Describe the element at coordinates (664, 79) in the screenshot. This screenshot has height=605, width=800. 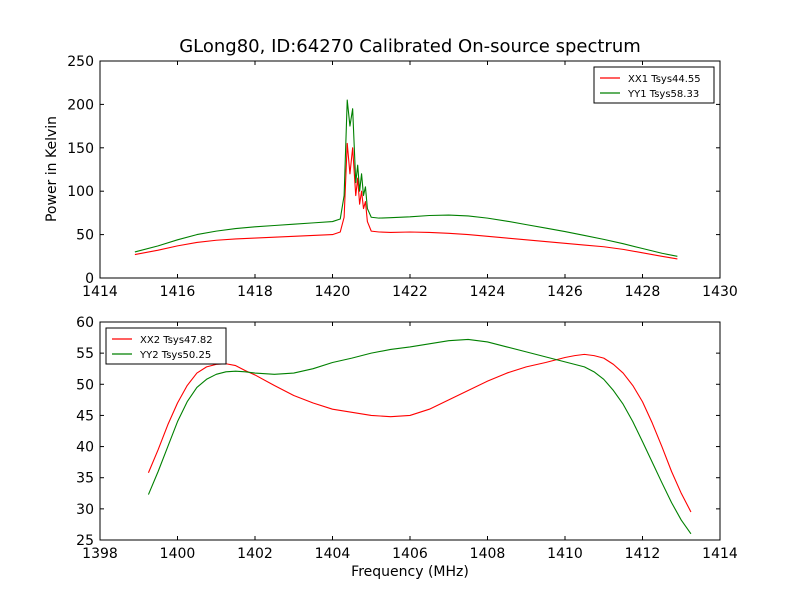
I see `legend-entry: XX1 Tsys44.55` at that location.